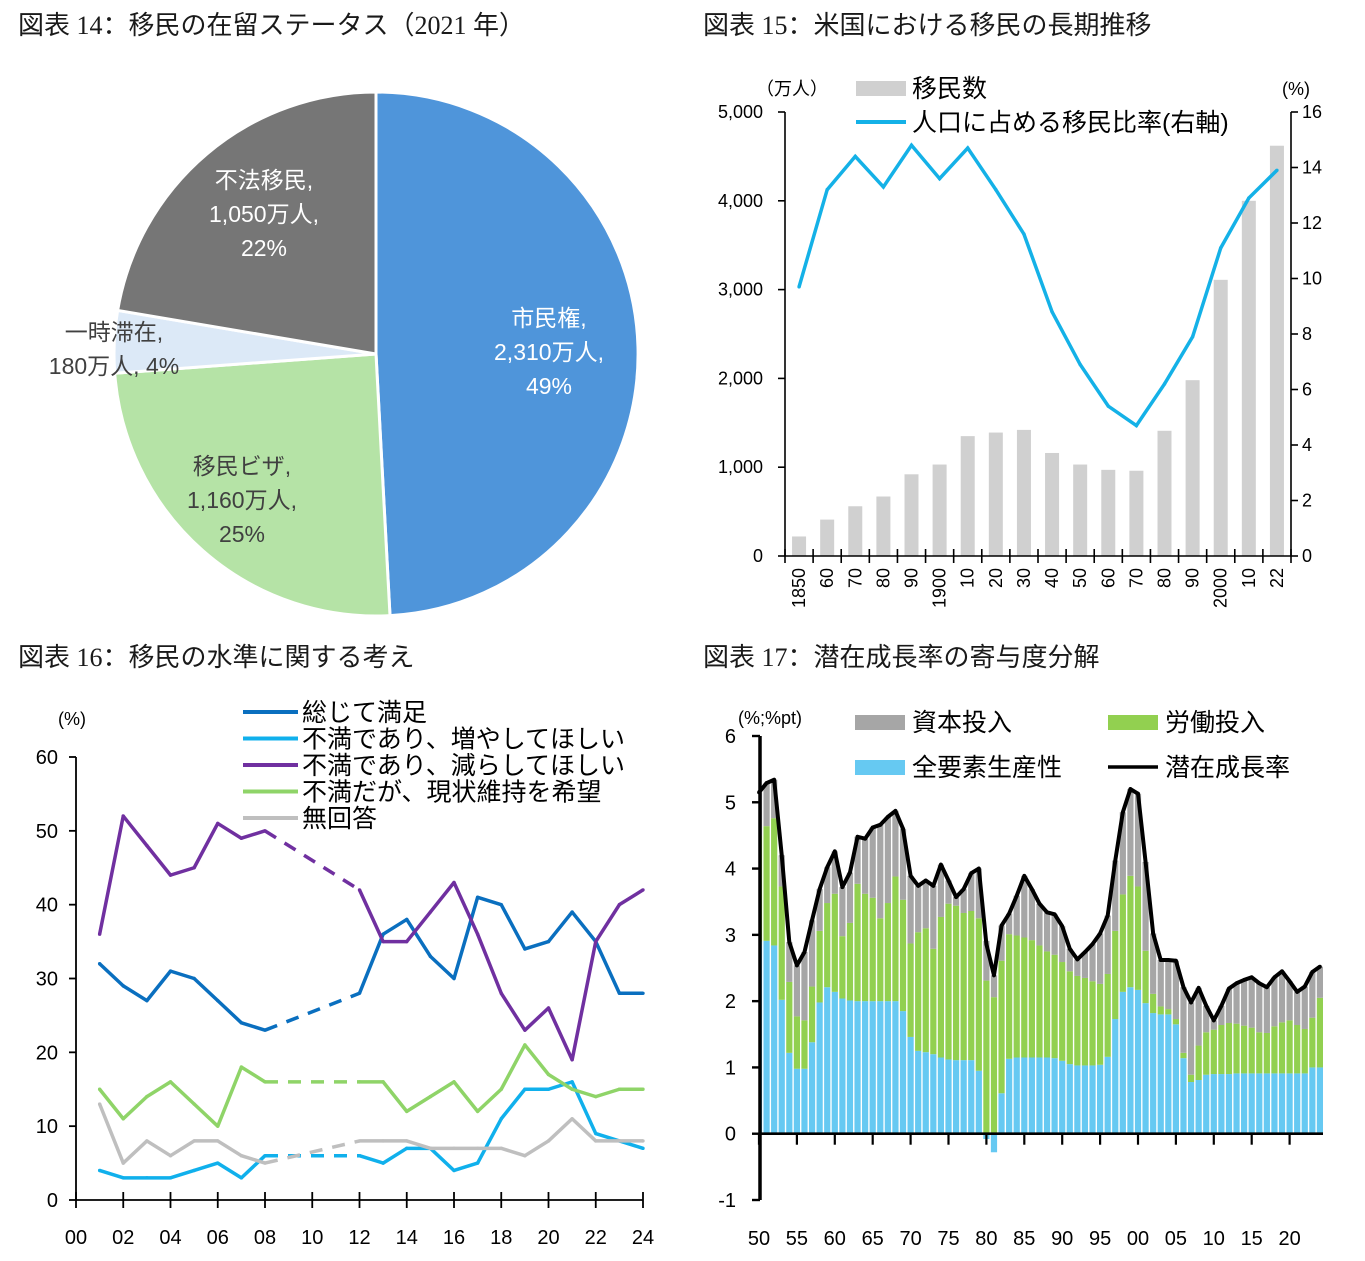 The height and width of the screenshot is (1261, 1365). I want to click on figure-14-title: 図表 14：移民の在留ステータス（2021 年）, so click(272, 25).